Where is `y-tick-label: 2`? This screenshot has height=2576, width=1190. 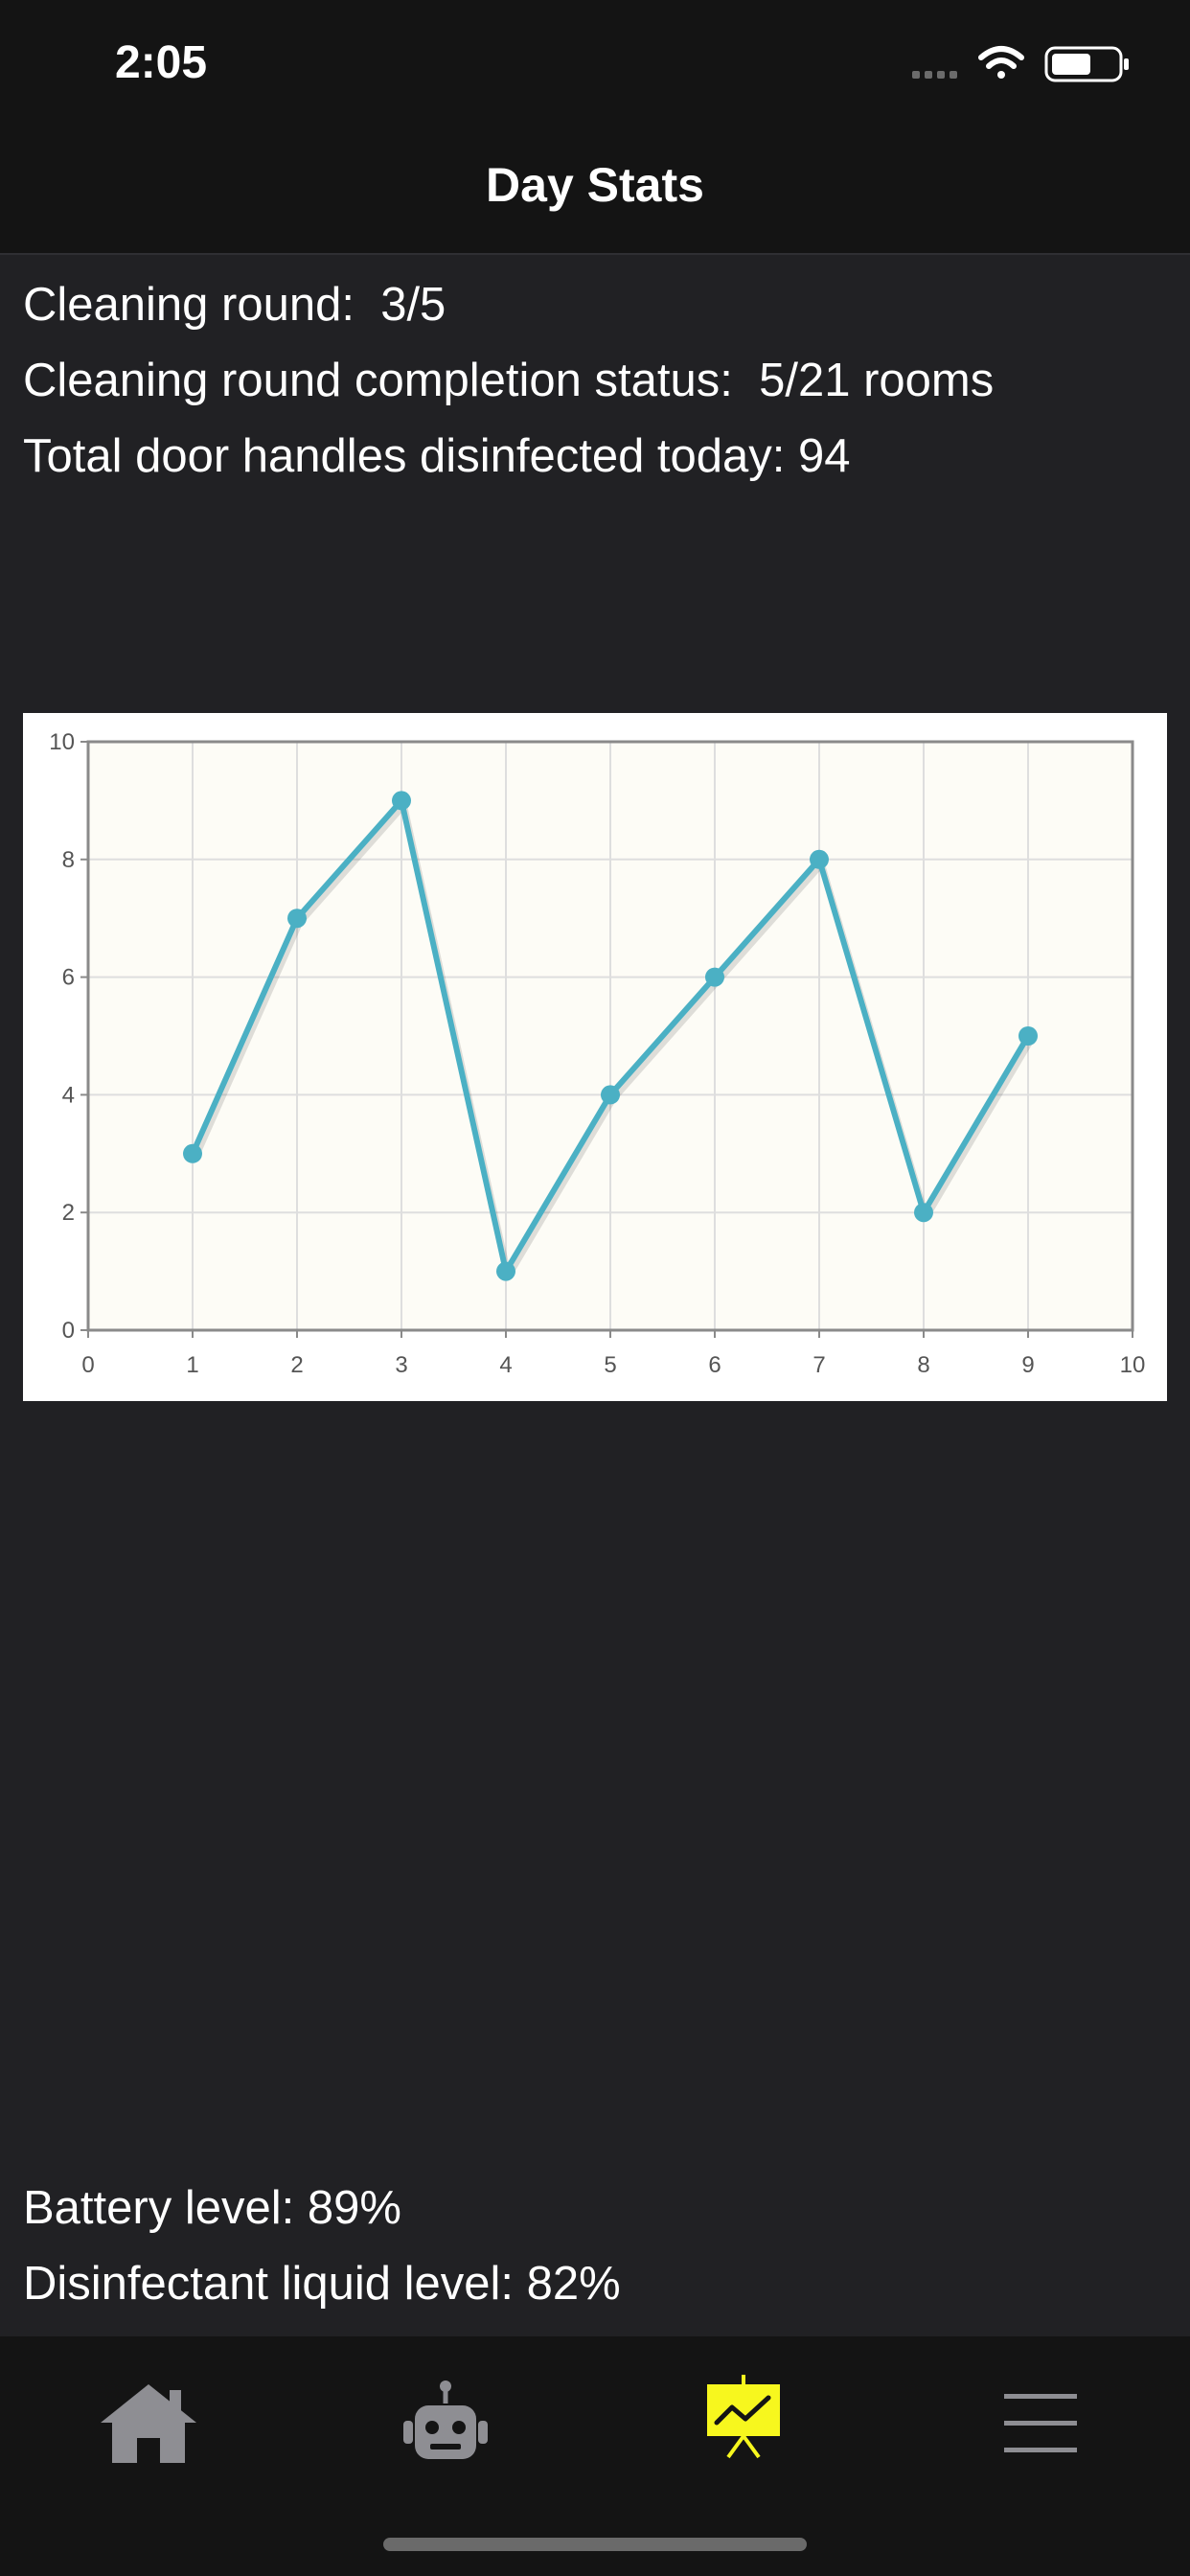 y-tick-label: 2 is located at coordinates (68, 1213).